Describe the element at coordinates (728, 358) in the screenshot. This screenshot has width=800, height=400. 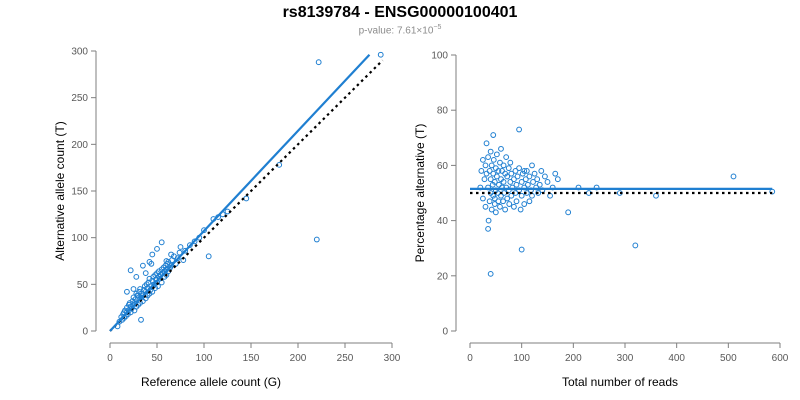
I see `right-x-tick-label: 500` at that location.